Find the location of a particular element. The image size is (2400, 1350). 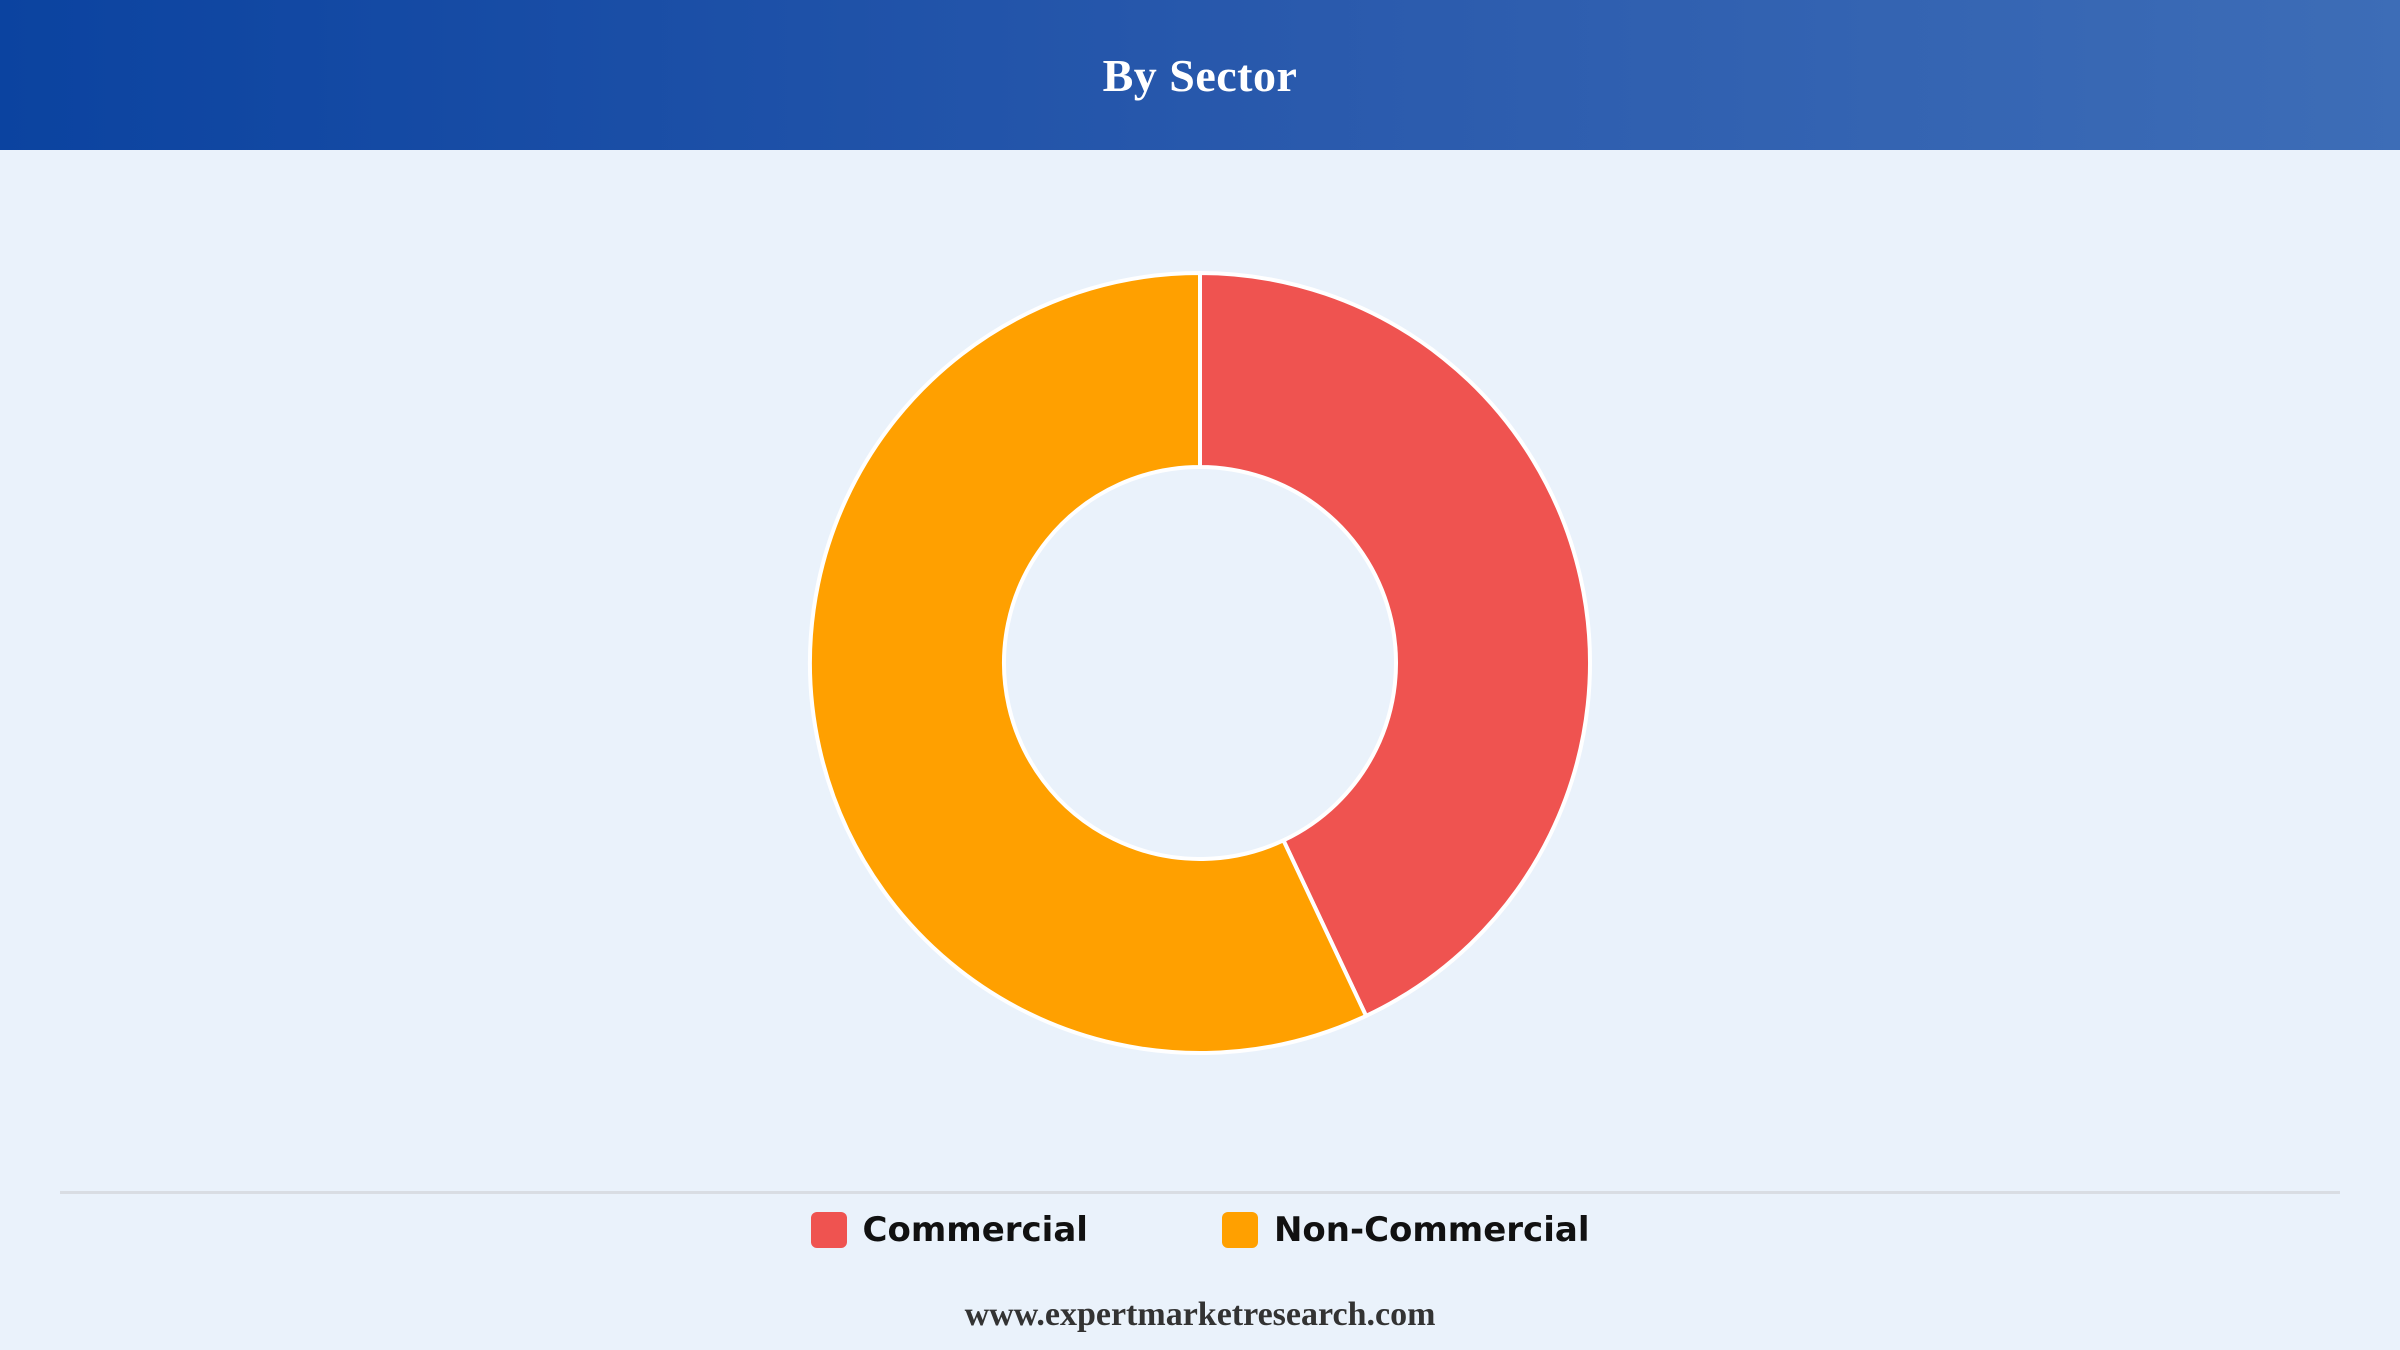

header-banner: By Sector is located at coordinates (1200, 75).